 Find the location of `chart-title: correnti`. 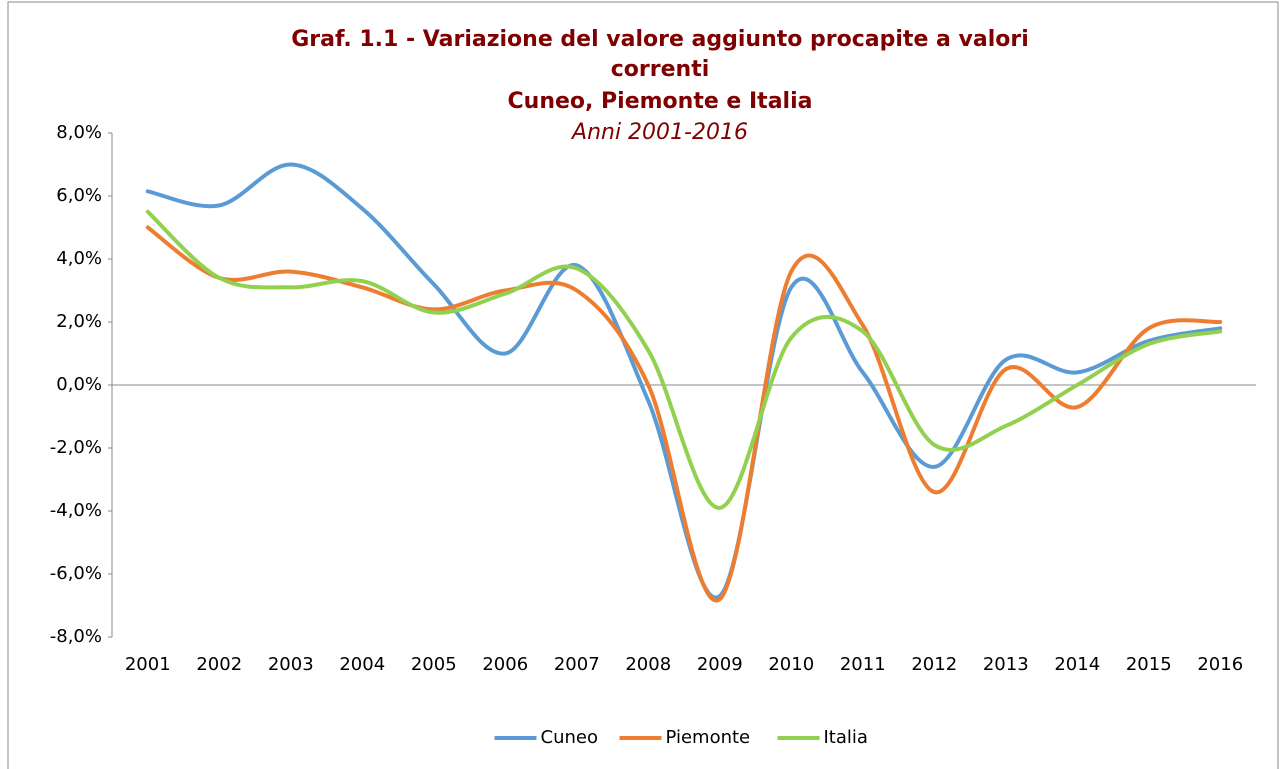

chart-title: correnti is located at coordinates (660, 69).